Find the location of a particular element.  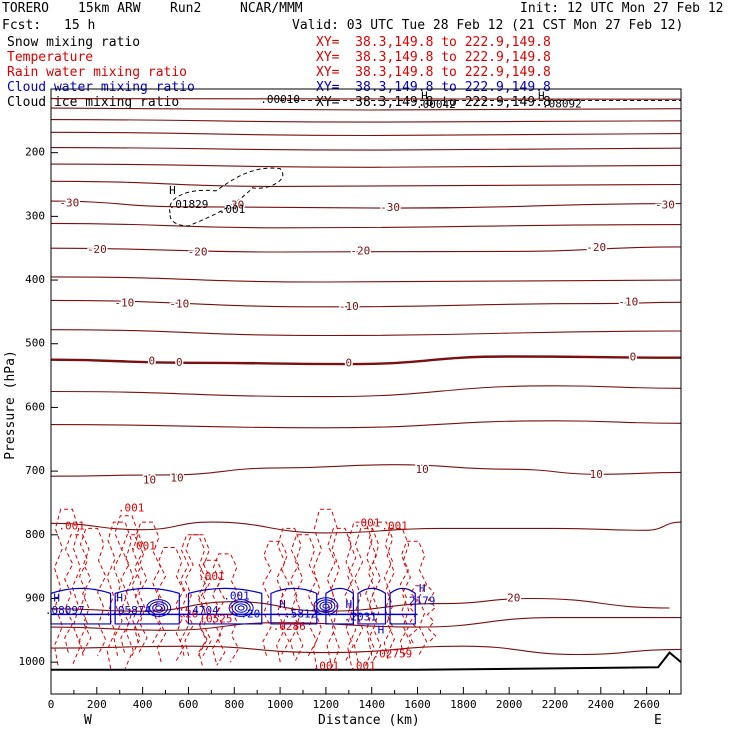

snow-label: .01829 is located at coordinates (189, 204).